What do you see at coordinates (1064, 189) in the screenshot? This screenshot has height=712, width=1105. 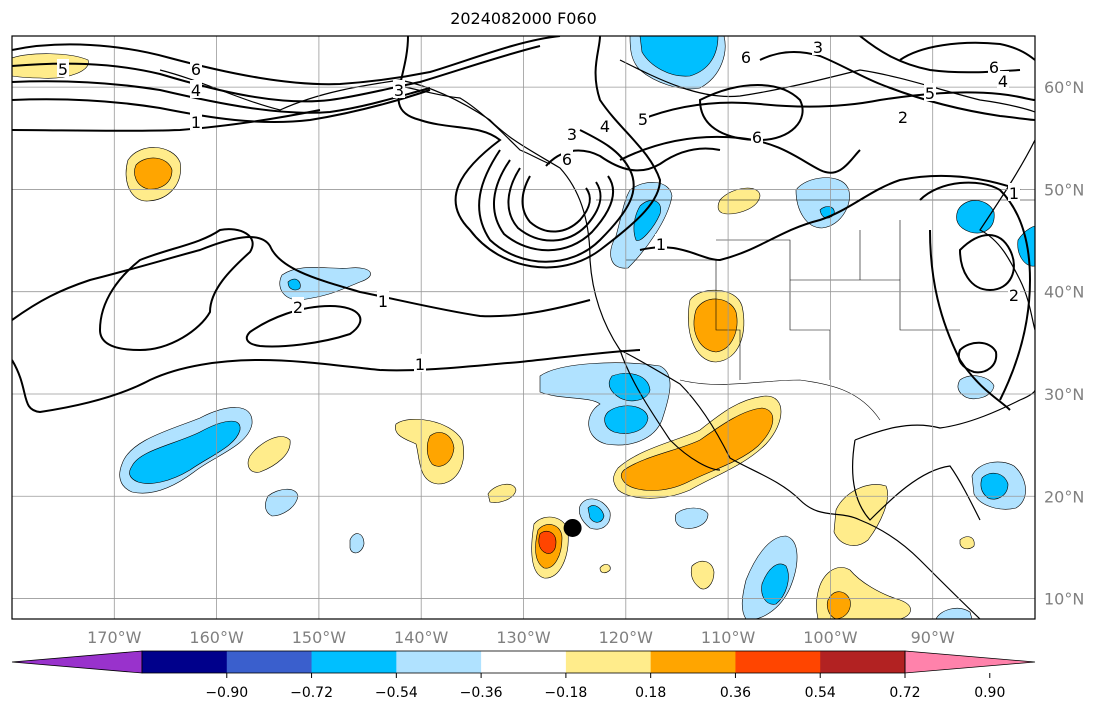 I see `lat-tick-label: 50°N` at bounding box center [1064, 189].